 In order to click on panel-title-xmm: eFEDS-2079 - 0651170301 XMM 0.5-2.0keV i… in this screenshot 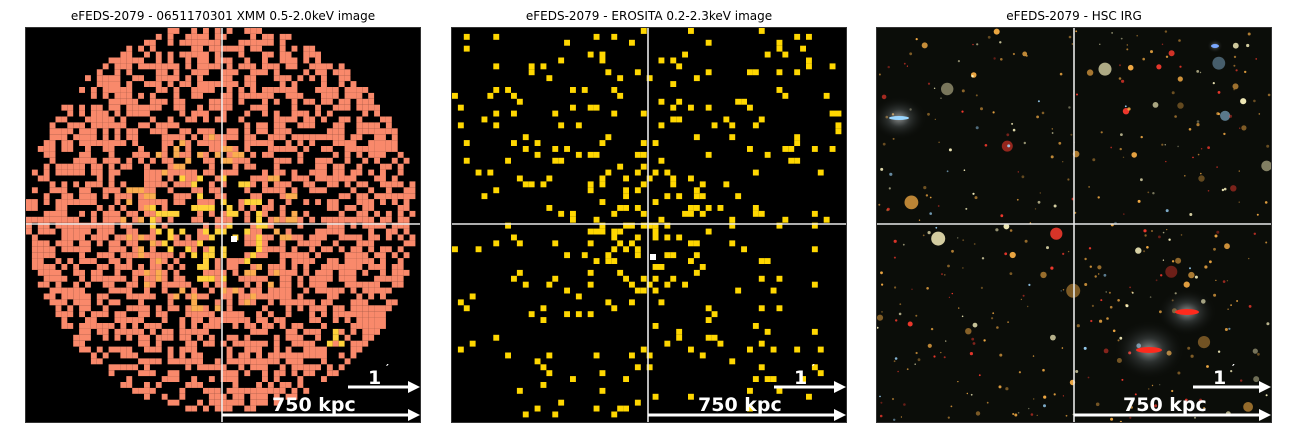, I will do `click(223, 16)`.